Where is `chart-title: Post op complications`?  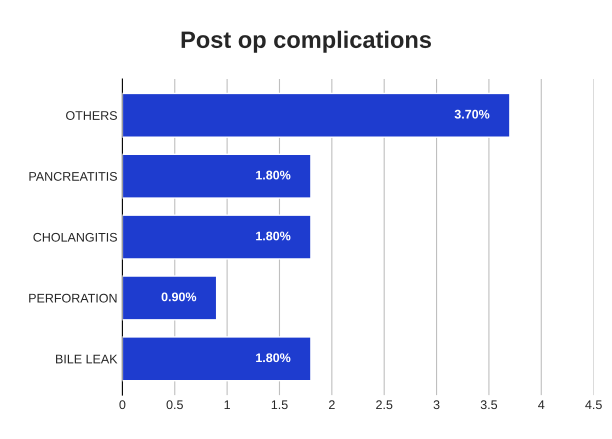
chart-title: Post op complications is located at coordinates (306, 41).